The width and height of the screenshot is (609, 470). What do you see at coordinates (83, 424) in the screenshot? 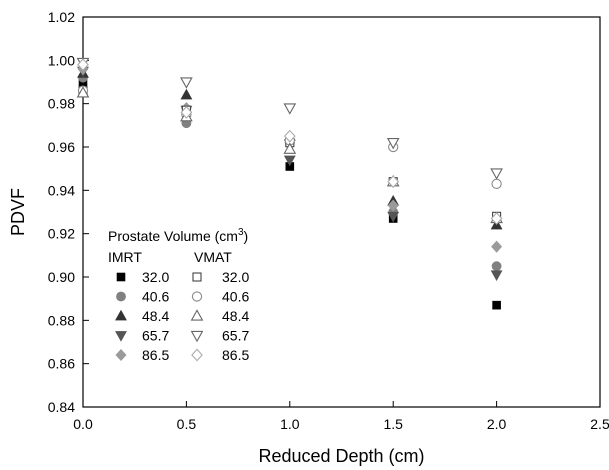
I see `x-tick-label: 0.0` at bounding box center [83, 424].